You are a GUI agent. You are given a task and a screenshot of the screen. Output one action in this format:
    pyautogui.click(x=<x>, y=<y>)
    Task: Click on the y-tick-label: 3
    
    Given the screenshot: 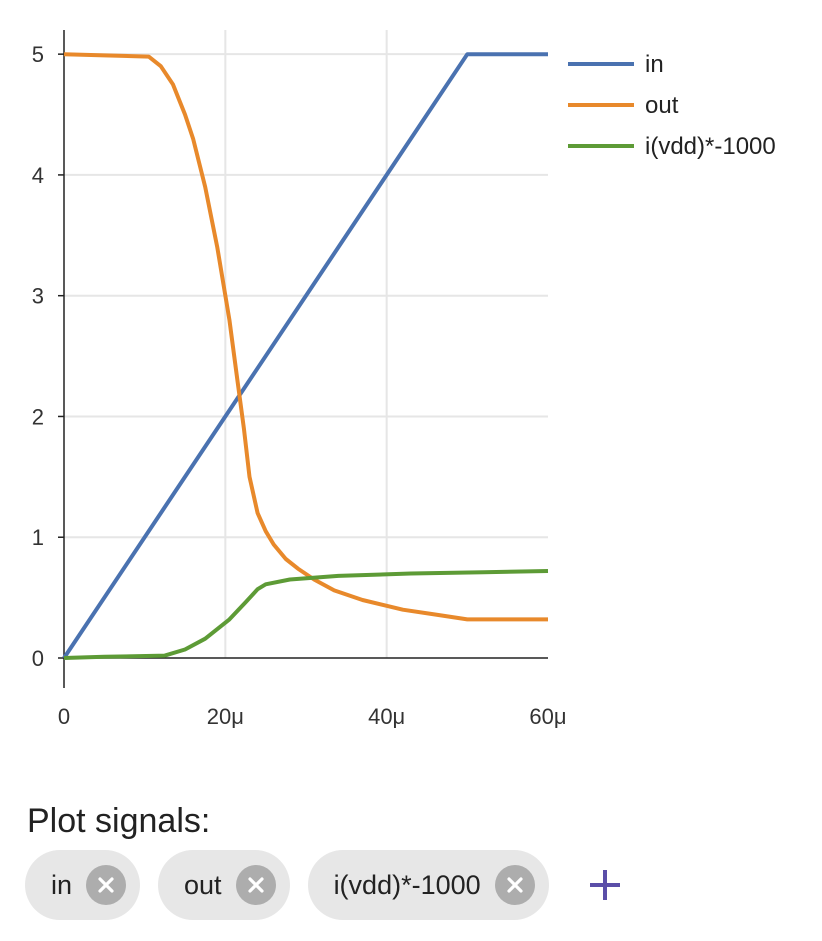 What is the action you would take?
    pyautogui.click(x=38, y=296)
    